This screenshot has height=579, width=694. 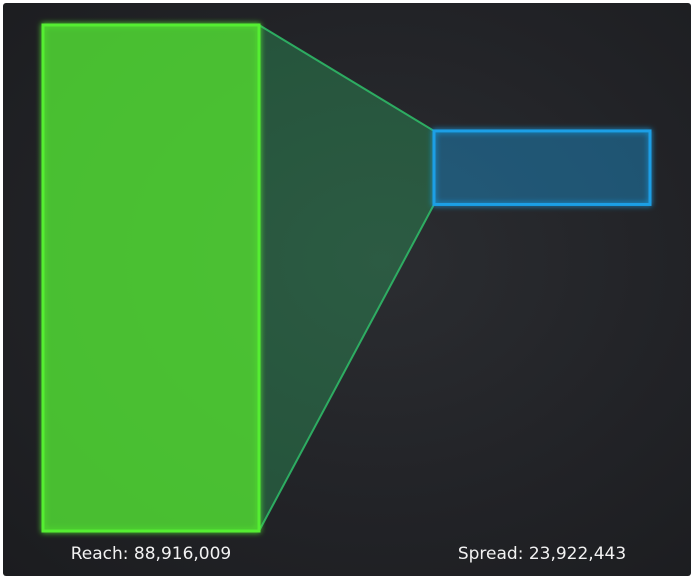 What do you see at coordinates (151, 554) in the screenshot?
I see `funnel-stage-reach-label: Reach: 88,916,009` at bounding box center [151, 554].